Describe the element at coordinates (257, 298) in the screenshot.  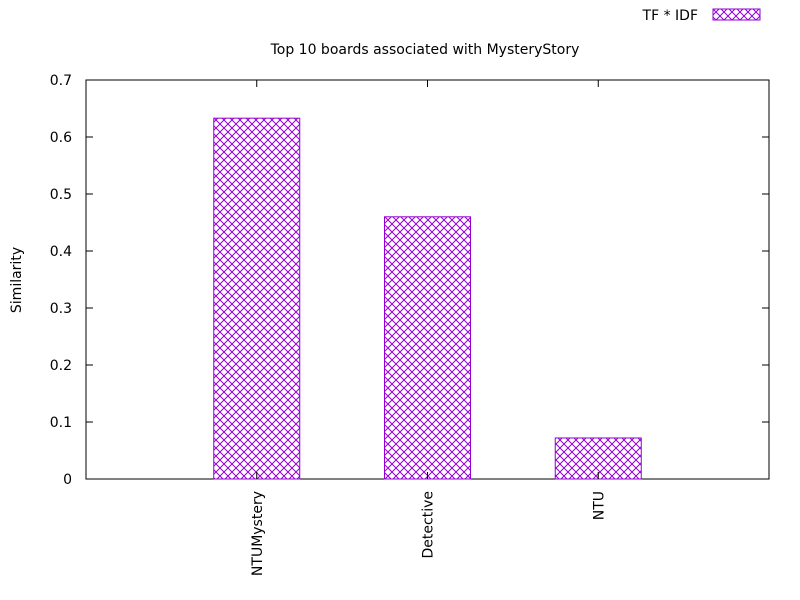
I see `bar-ntumystery` at that location.